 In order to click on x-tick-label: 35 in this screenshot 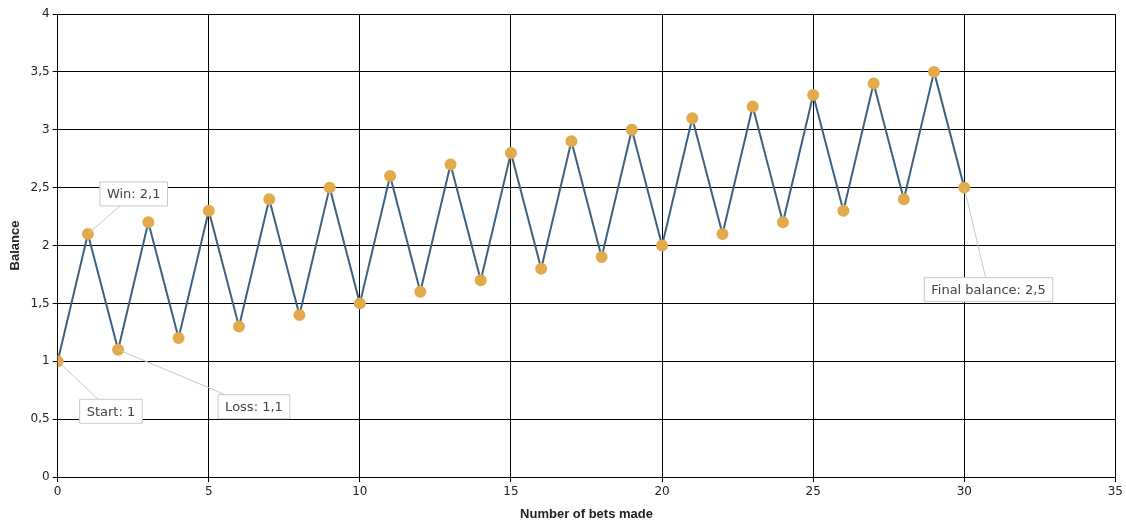, I will do `click(1115, 491)`.